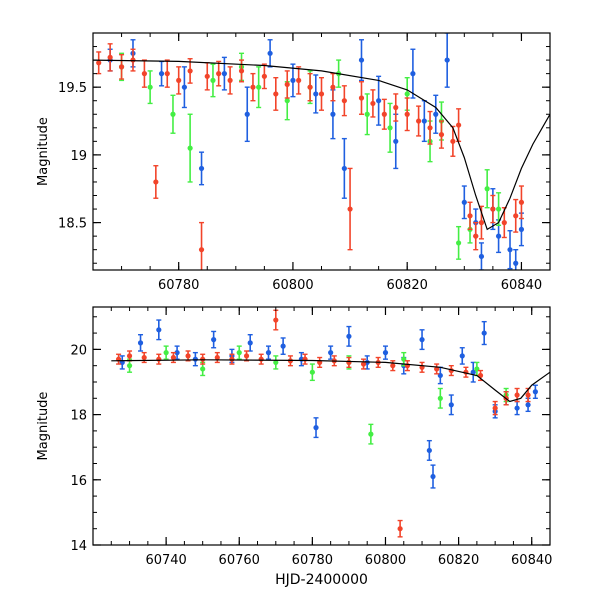 This screenshot has height=604, width=600. What do you see at coordinates (330, 381) in the screenshot?
I see `model-curve` at bounding box center [330, 381].